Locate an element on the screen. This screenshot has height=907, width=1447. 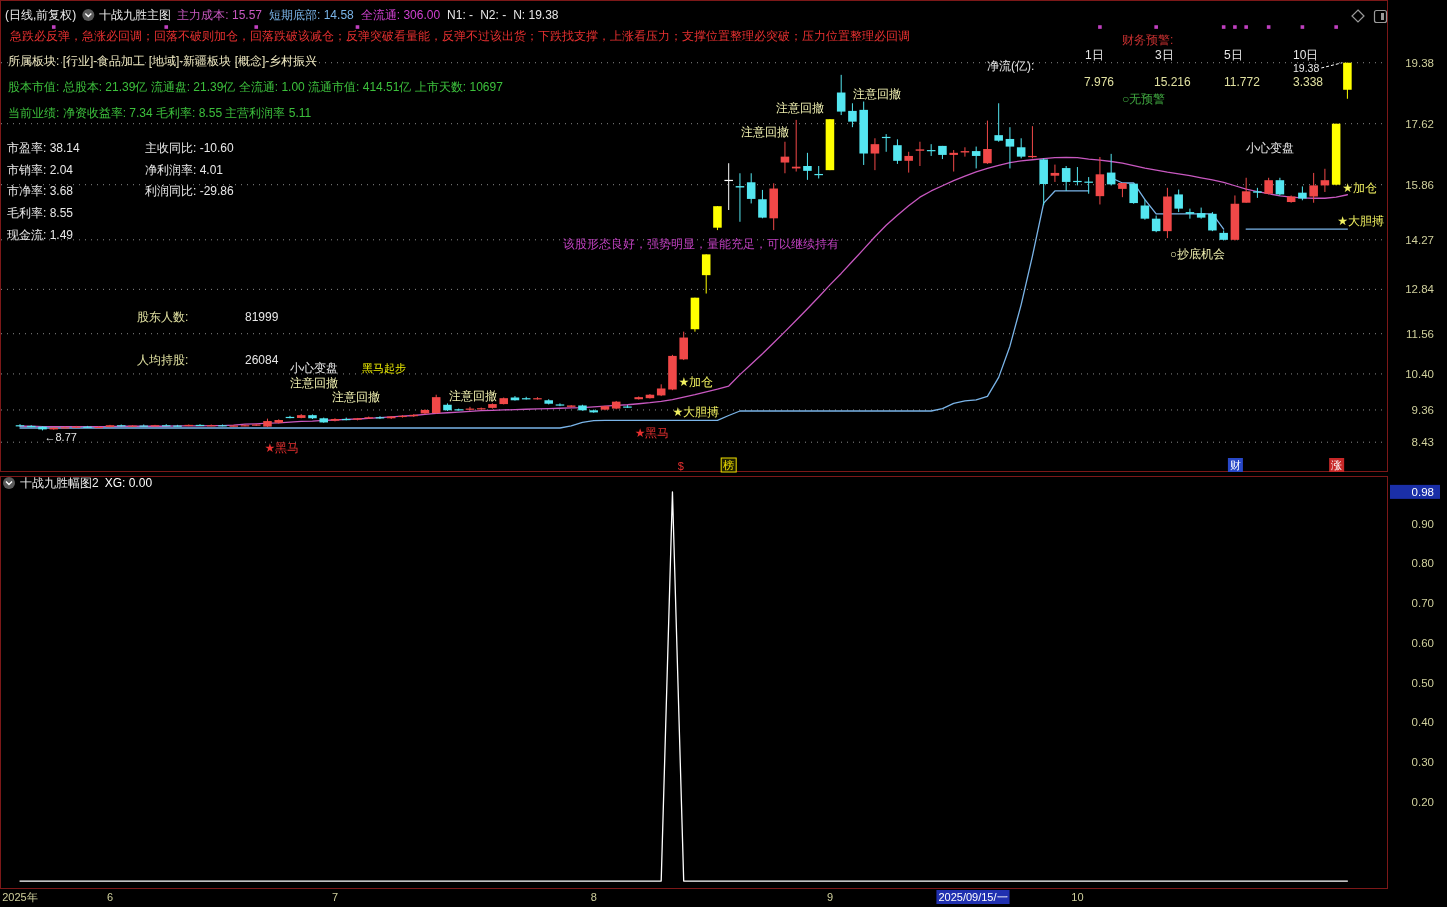
annotation: 11.772 is located at coordinates (1242, 82).